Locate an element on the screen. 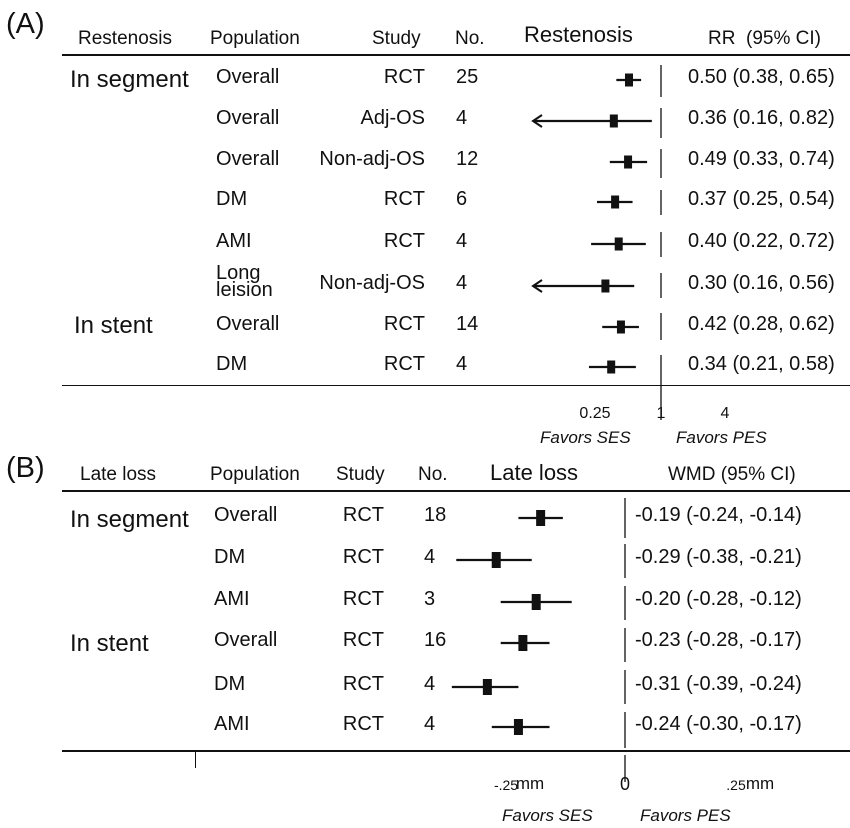 Image resolution: width=850 pixels, height=828 pixels. tick-label: 0 is located at coordinates (625, 784).